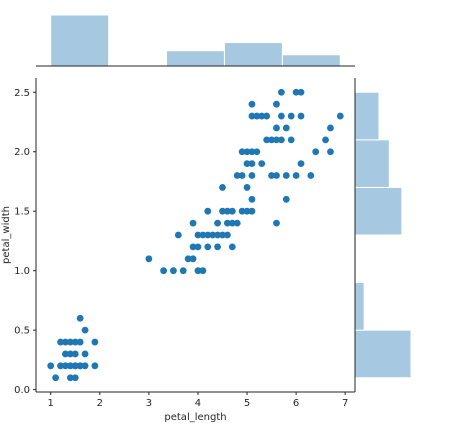  Describe the element at coordinates (195, 417) in the screenshot. I see `x-axis-title: petal_length` at that location.